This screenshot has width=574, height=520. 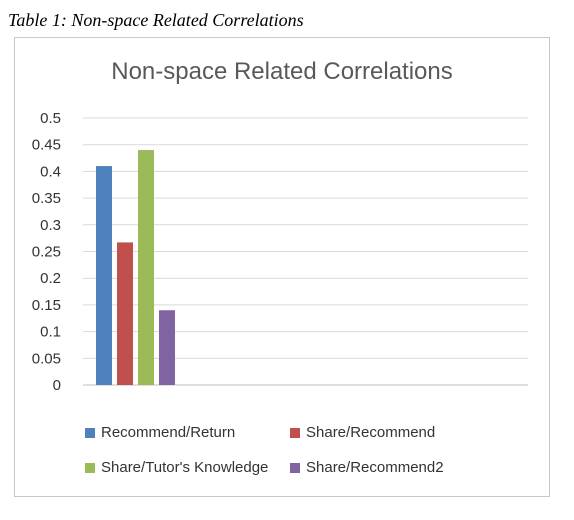 What do you see at coordinates (57, 385) in the screenshot?
I see `y-tick-label: 0` at bounding box center [57, 385].